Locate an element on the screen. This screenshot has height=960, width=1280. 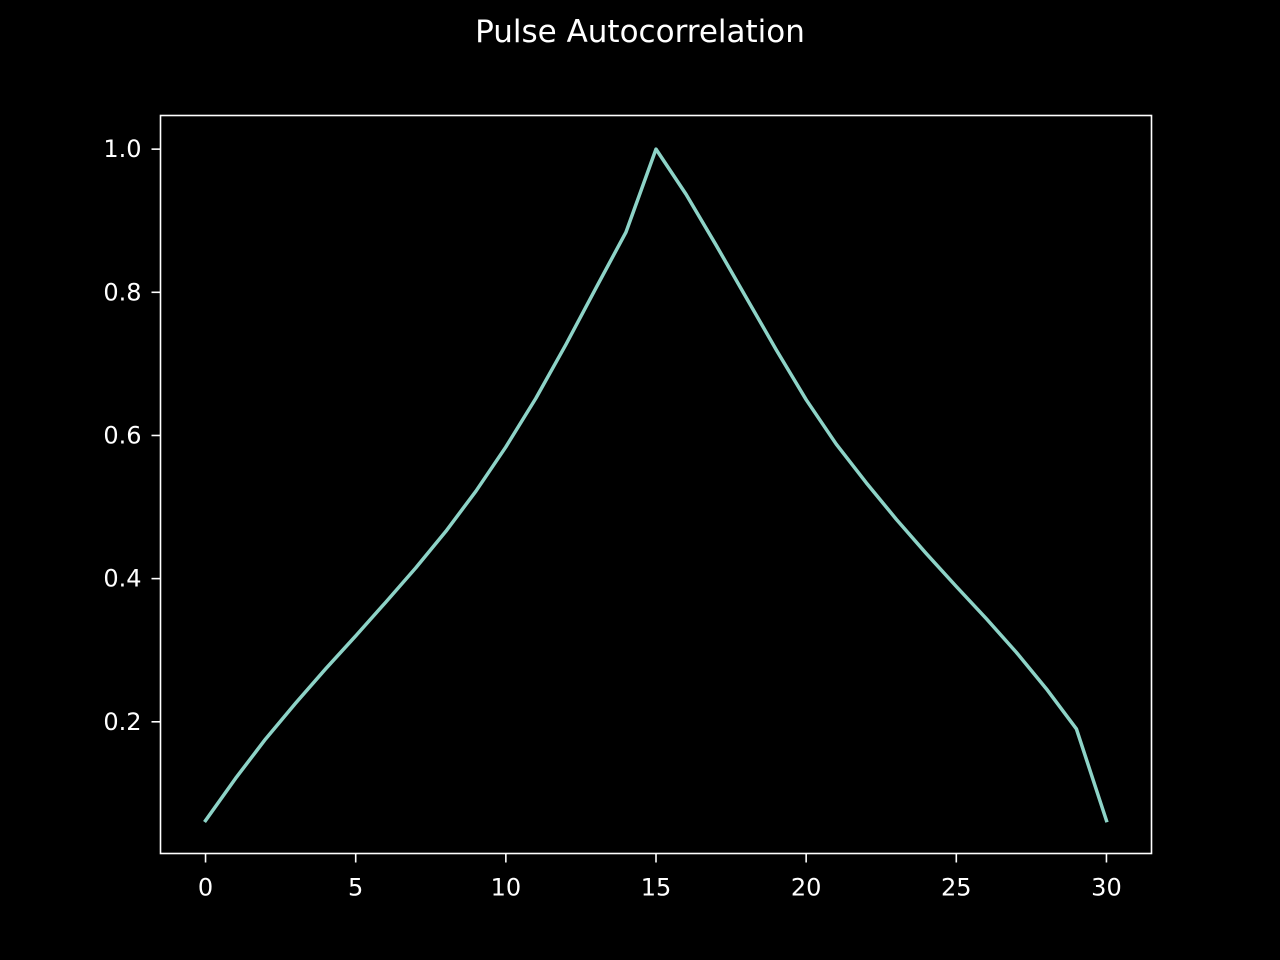
chart-title: Pulse Autocorrelation is located at coordinates (640, 32).